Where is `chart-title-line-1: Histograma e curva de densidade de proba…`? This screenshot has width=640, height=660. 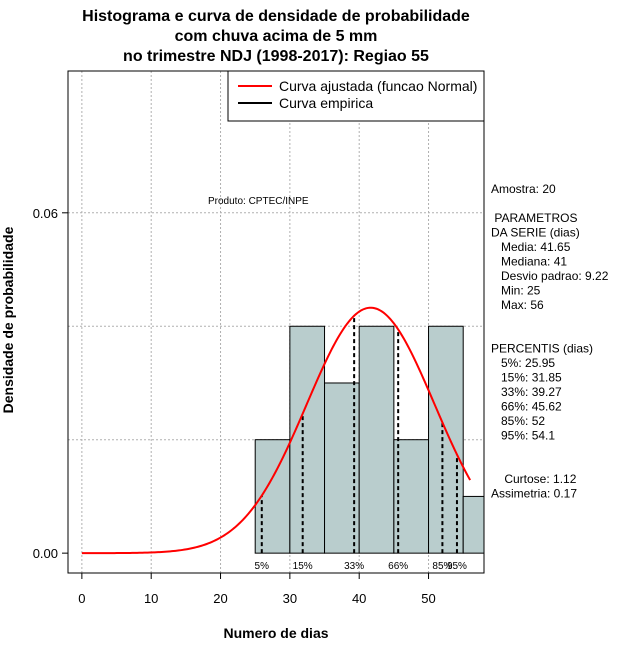
chart-title-line-1: Histograma e curva de densidade de proba… is located at coordinates (276, 16).